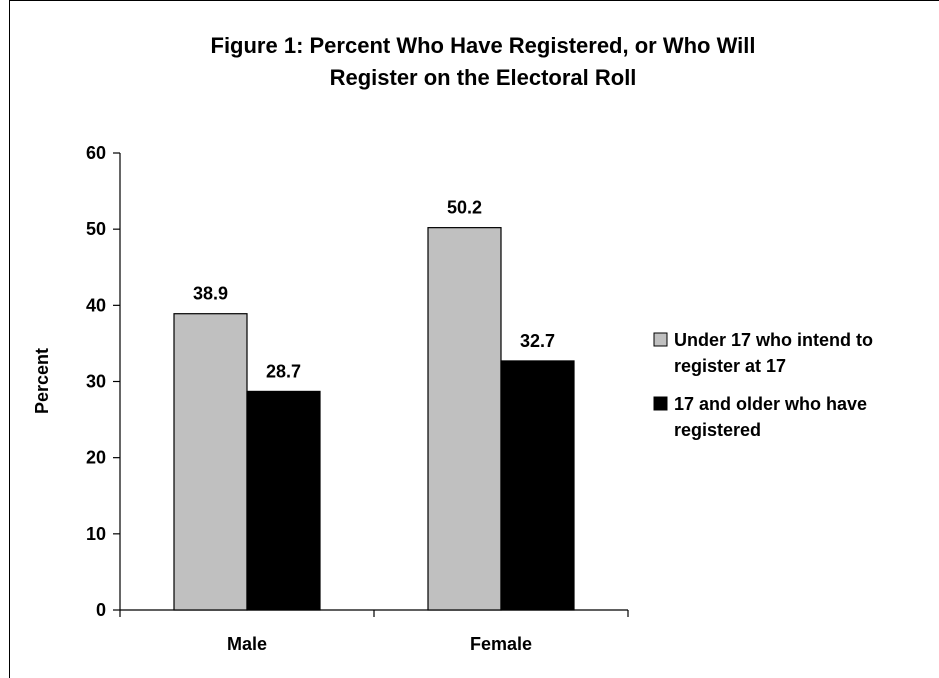 This screenshot has width=939, height=678. What do you see at coordinates (283, 371) in the screenshot?
I see `data-label: 28.7` at bounding box center [283, 371].